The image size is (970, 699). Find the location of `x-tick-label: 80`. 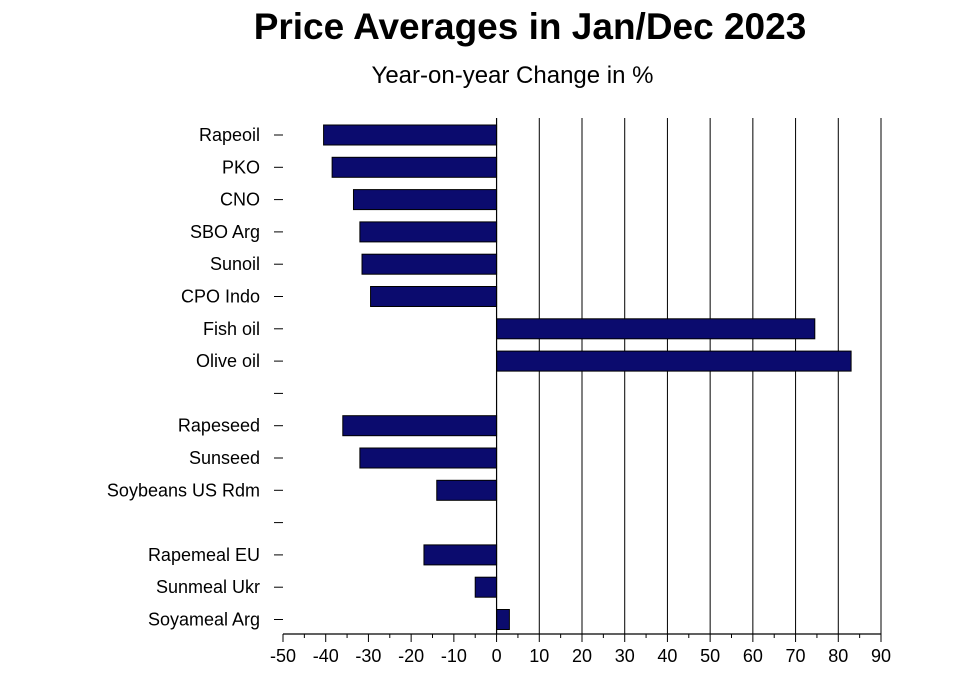

x-tick-label: 80 is located at coordinates (838, 656).